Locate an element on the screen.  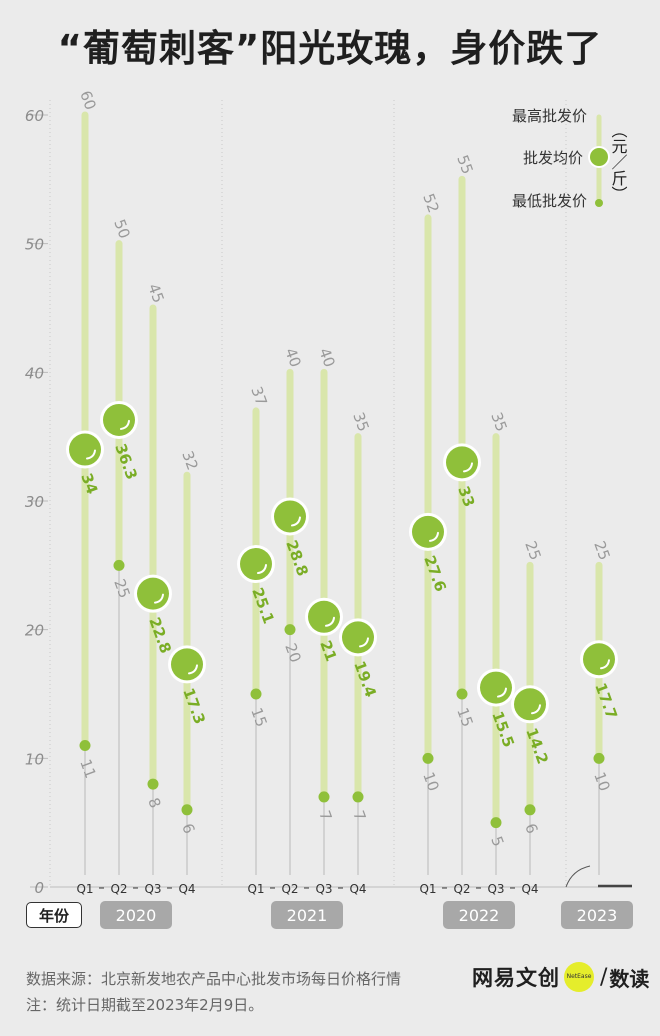
high-label-2021-Q1: 37 is located at coordinates (258, 396).